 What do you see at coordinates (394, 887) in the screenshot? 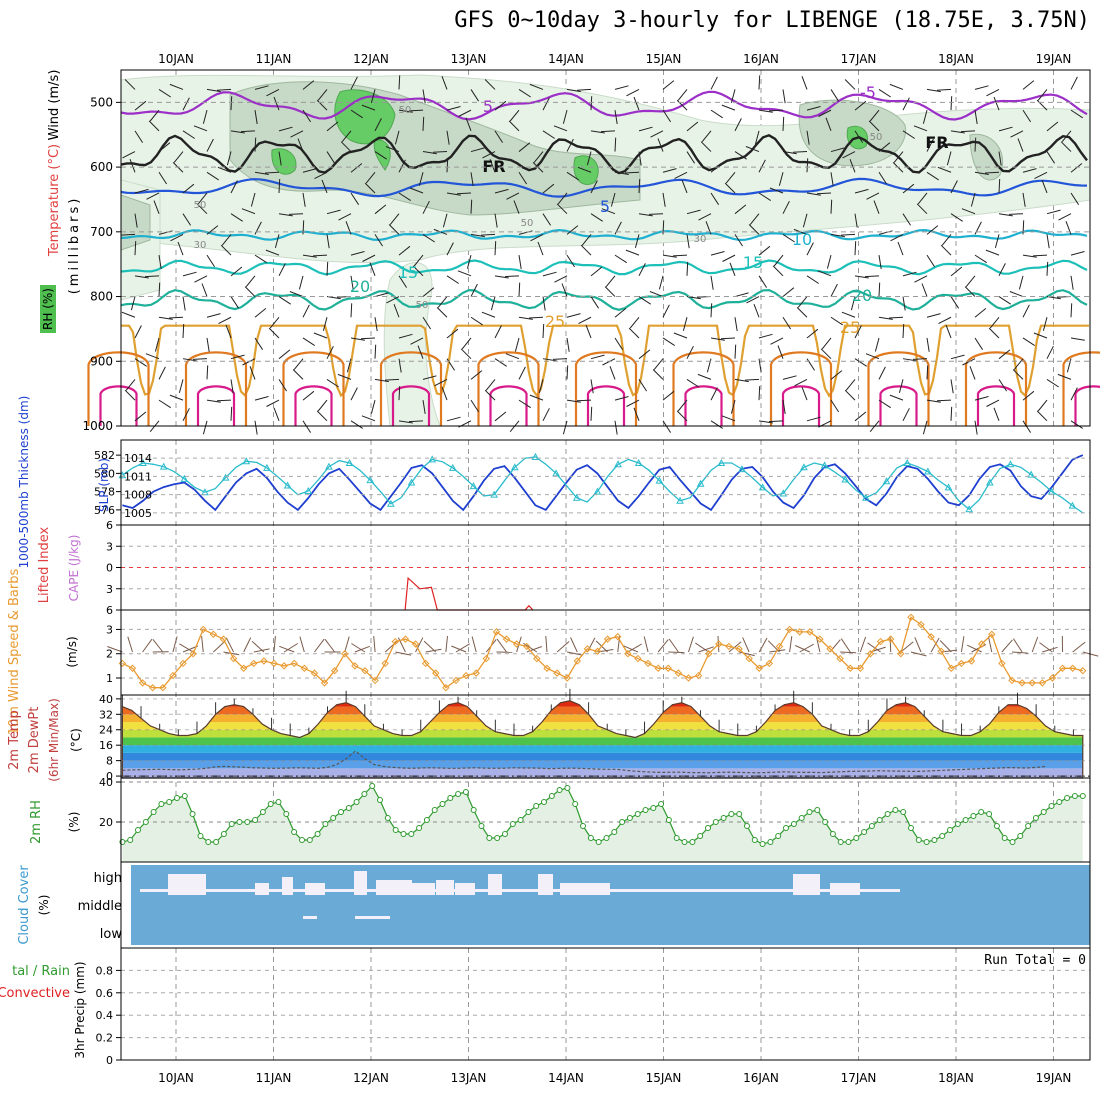
I see `cloud-high-block` at bounding box center [394, 887].